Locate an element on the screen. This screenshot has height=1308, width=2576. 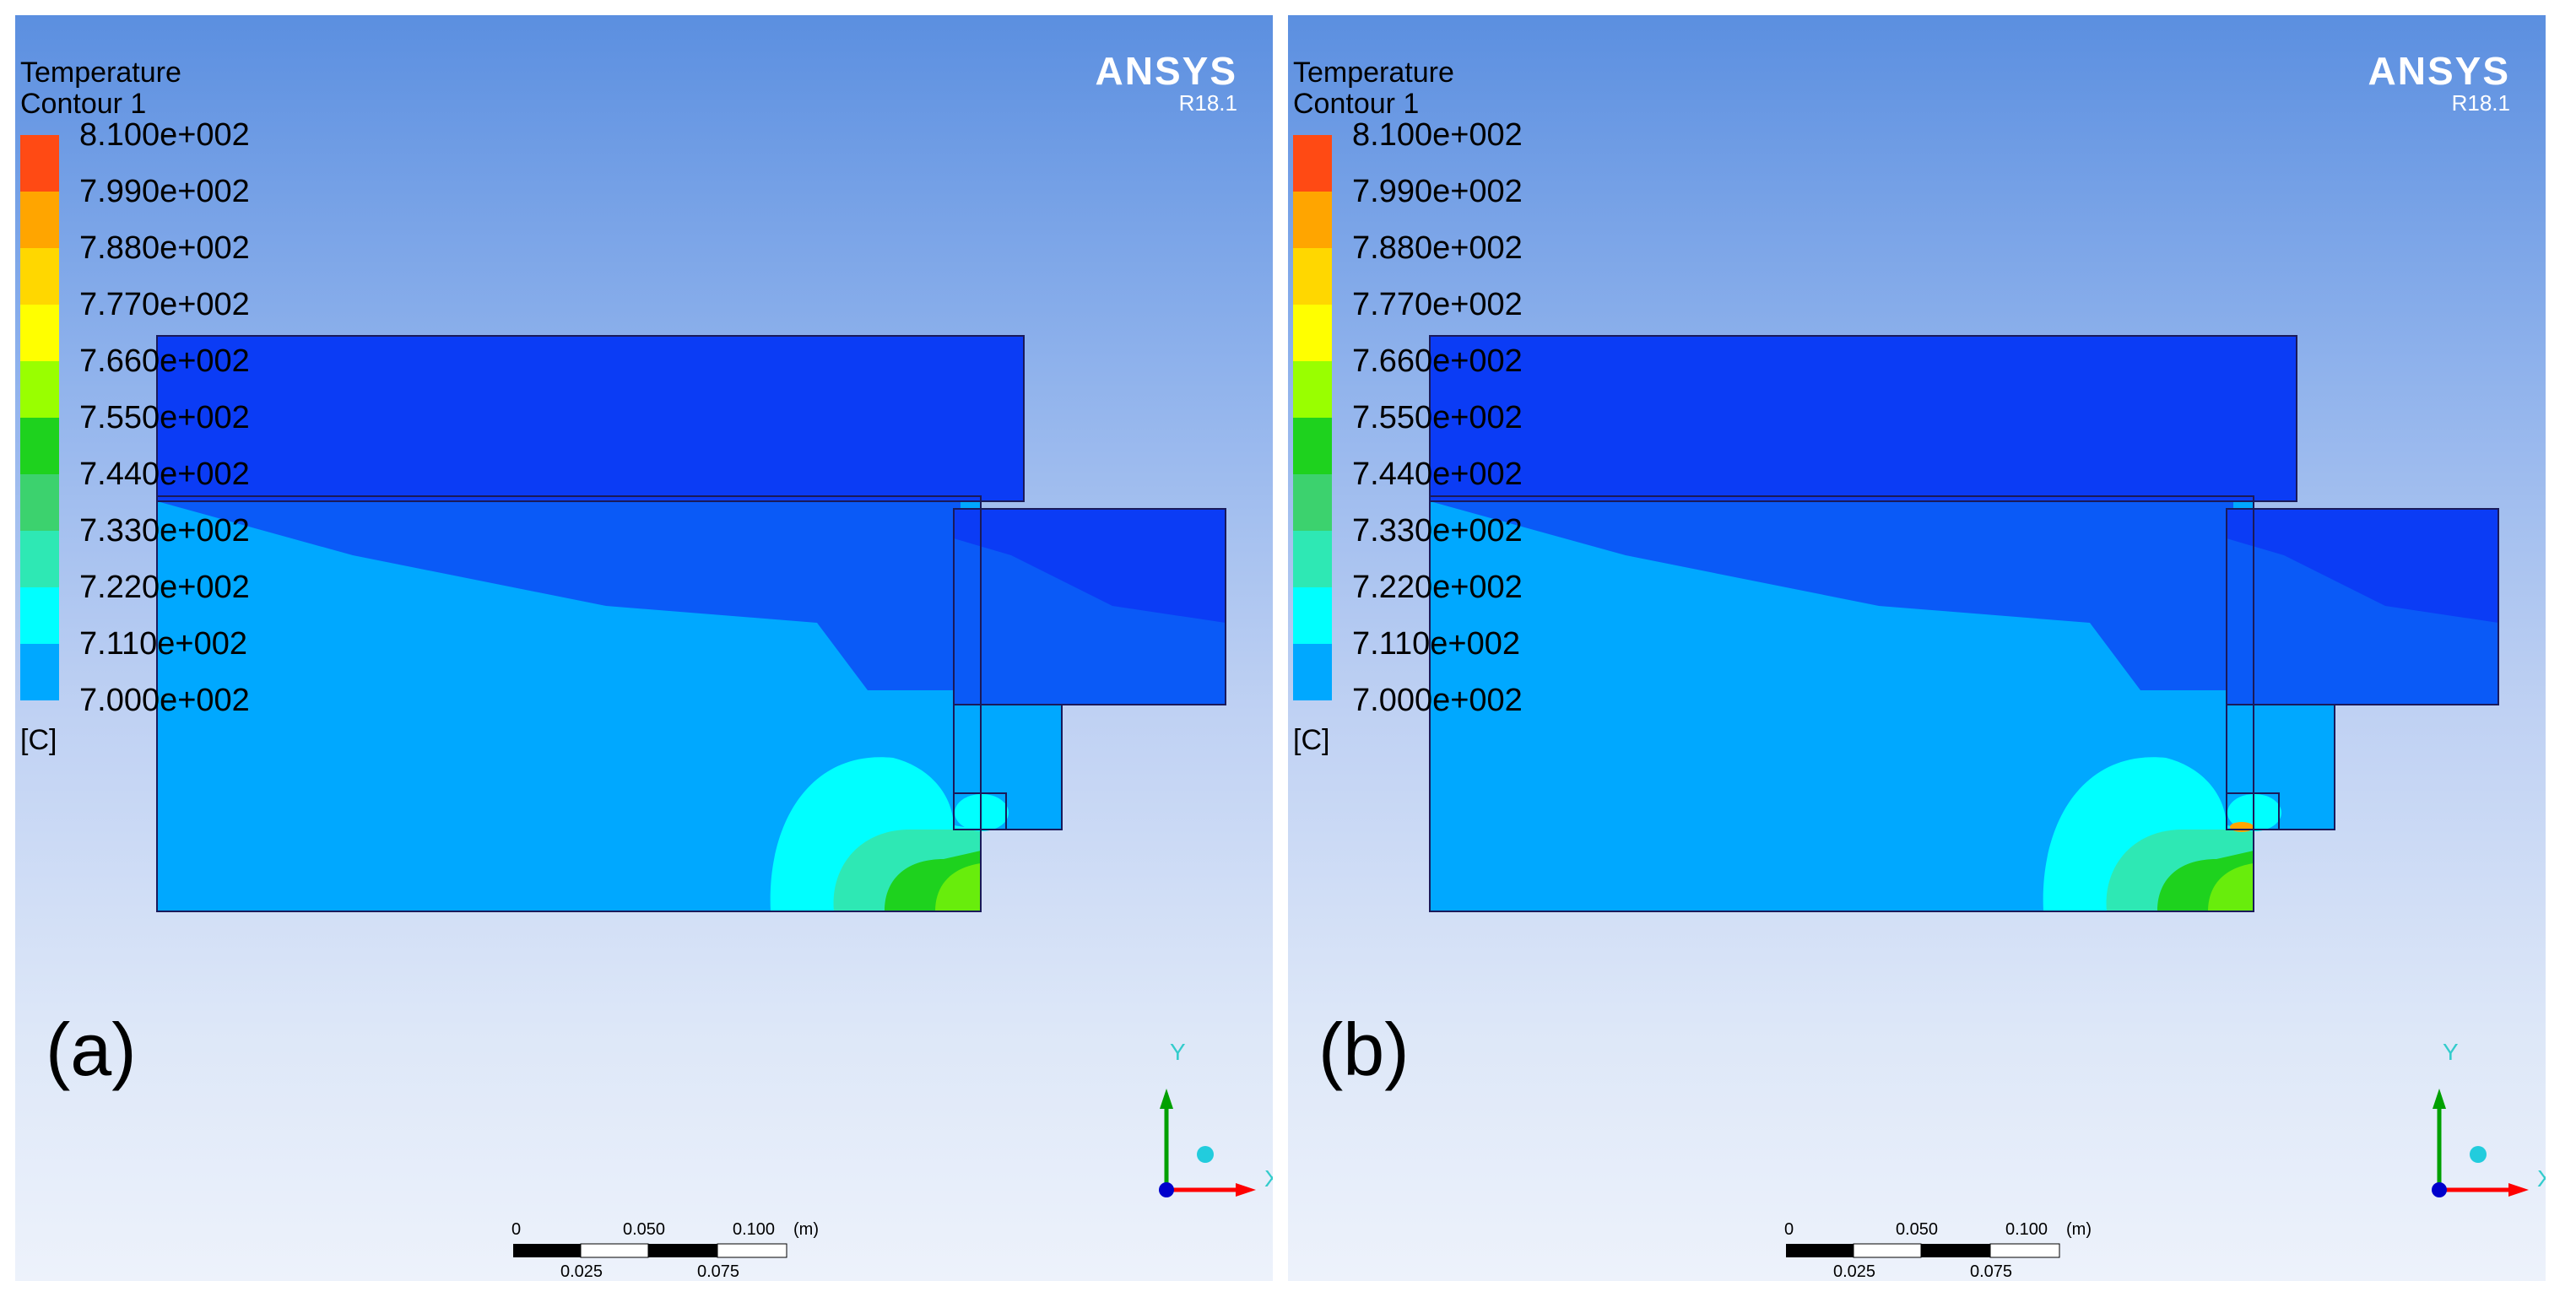
ansys-logo: ANSYS R18.1 is located at coordinates (1166, 83).